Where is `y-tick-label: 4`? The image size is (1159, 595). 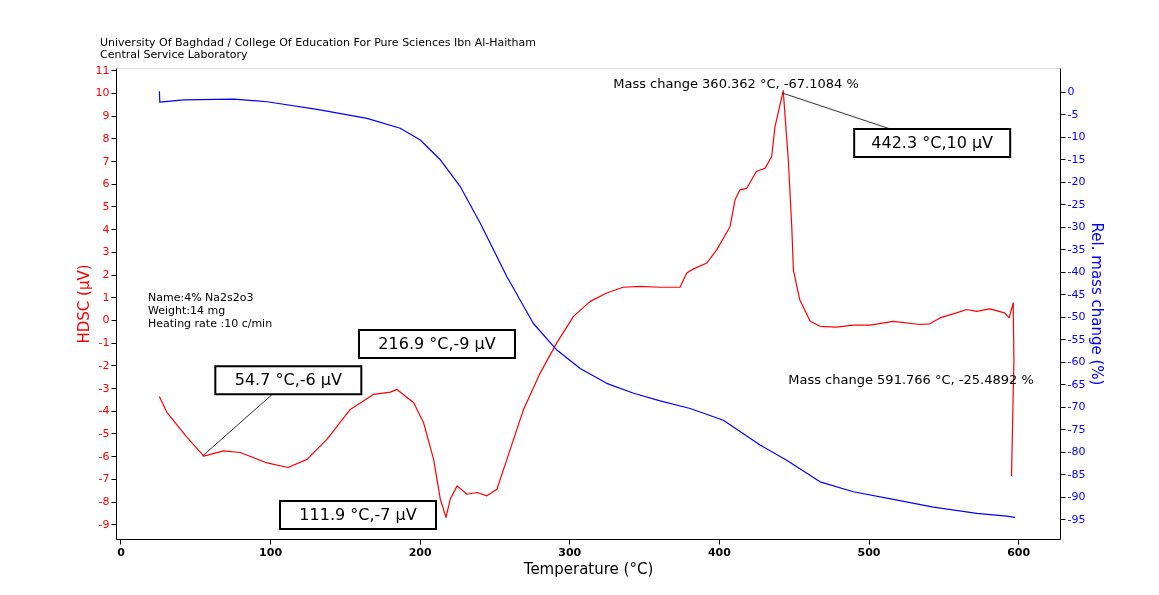
y-tick-label: 4 is located at coordinates (106, 229).